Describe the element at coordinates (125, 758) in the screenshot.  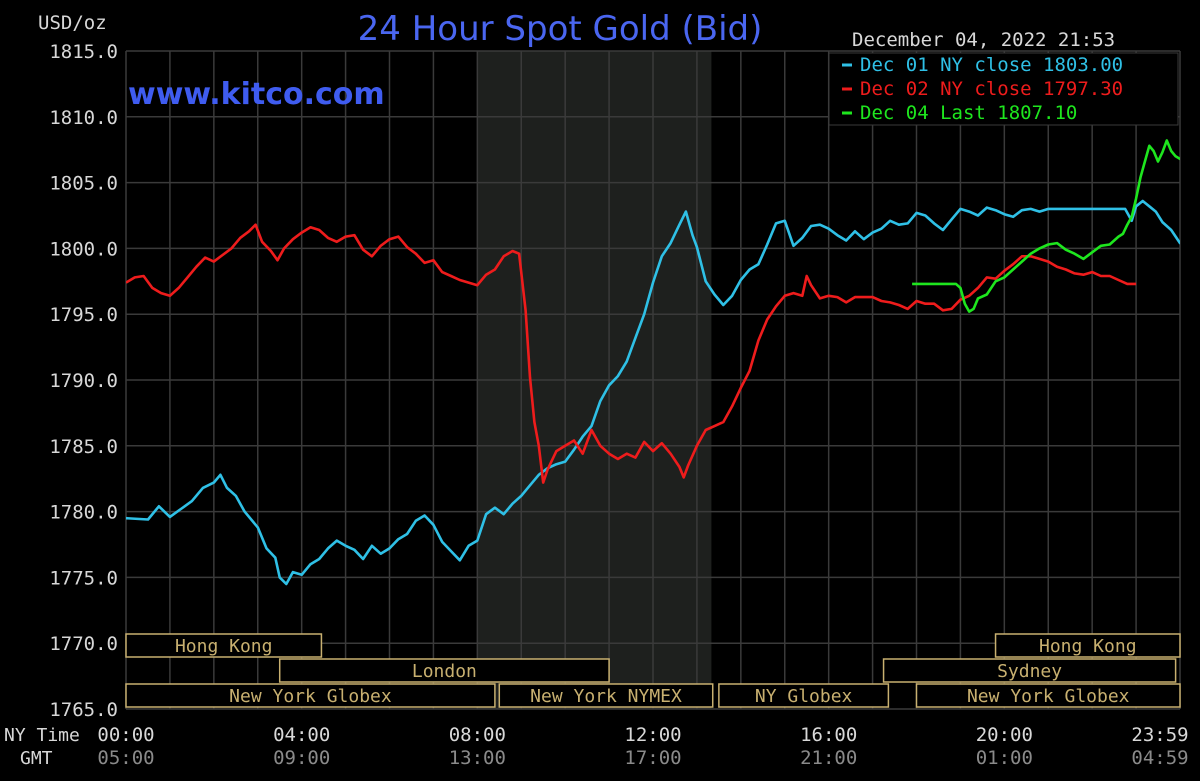
I see `x-tick-label-gmt: 05:00` at that location.